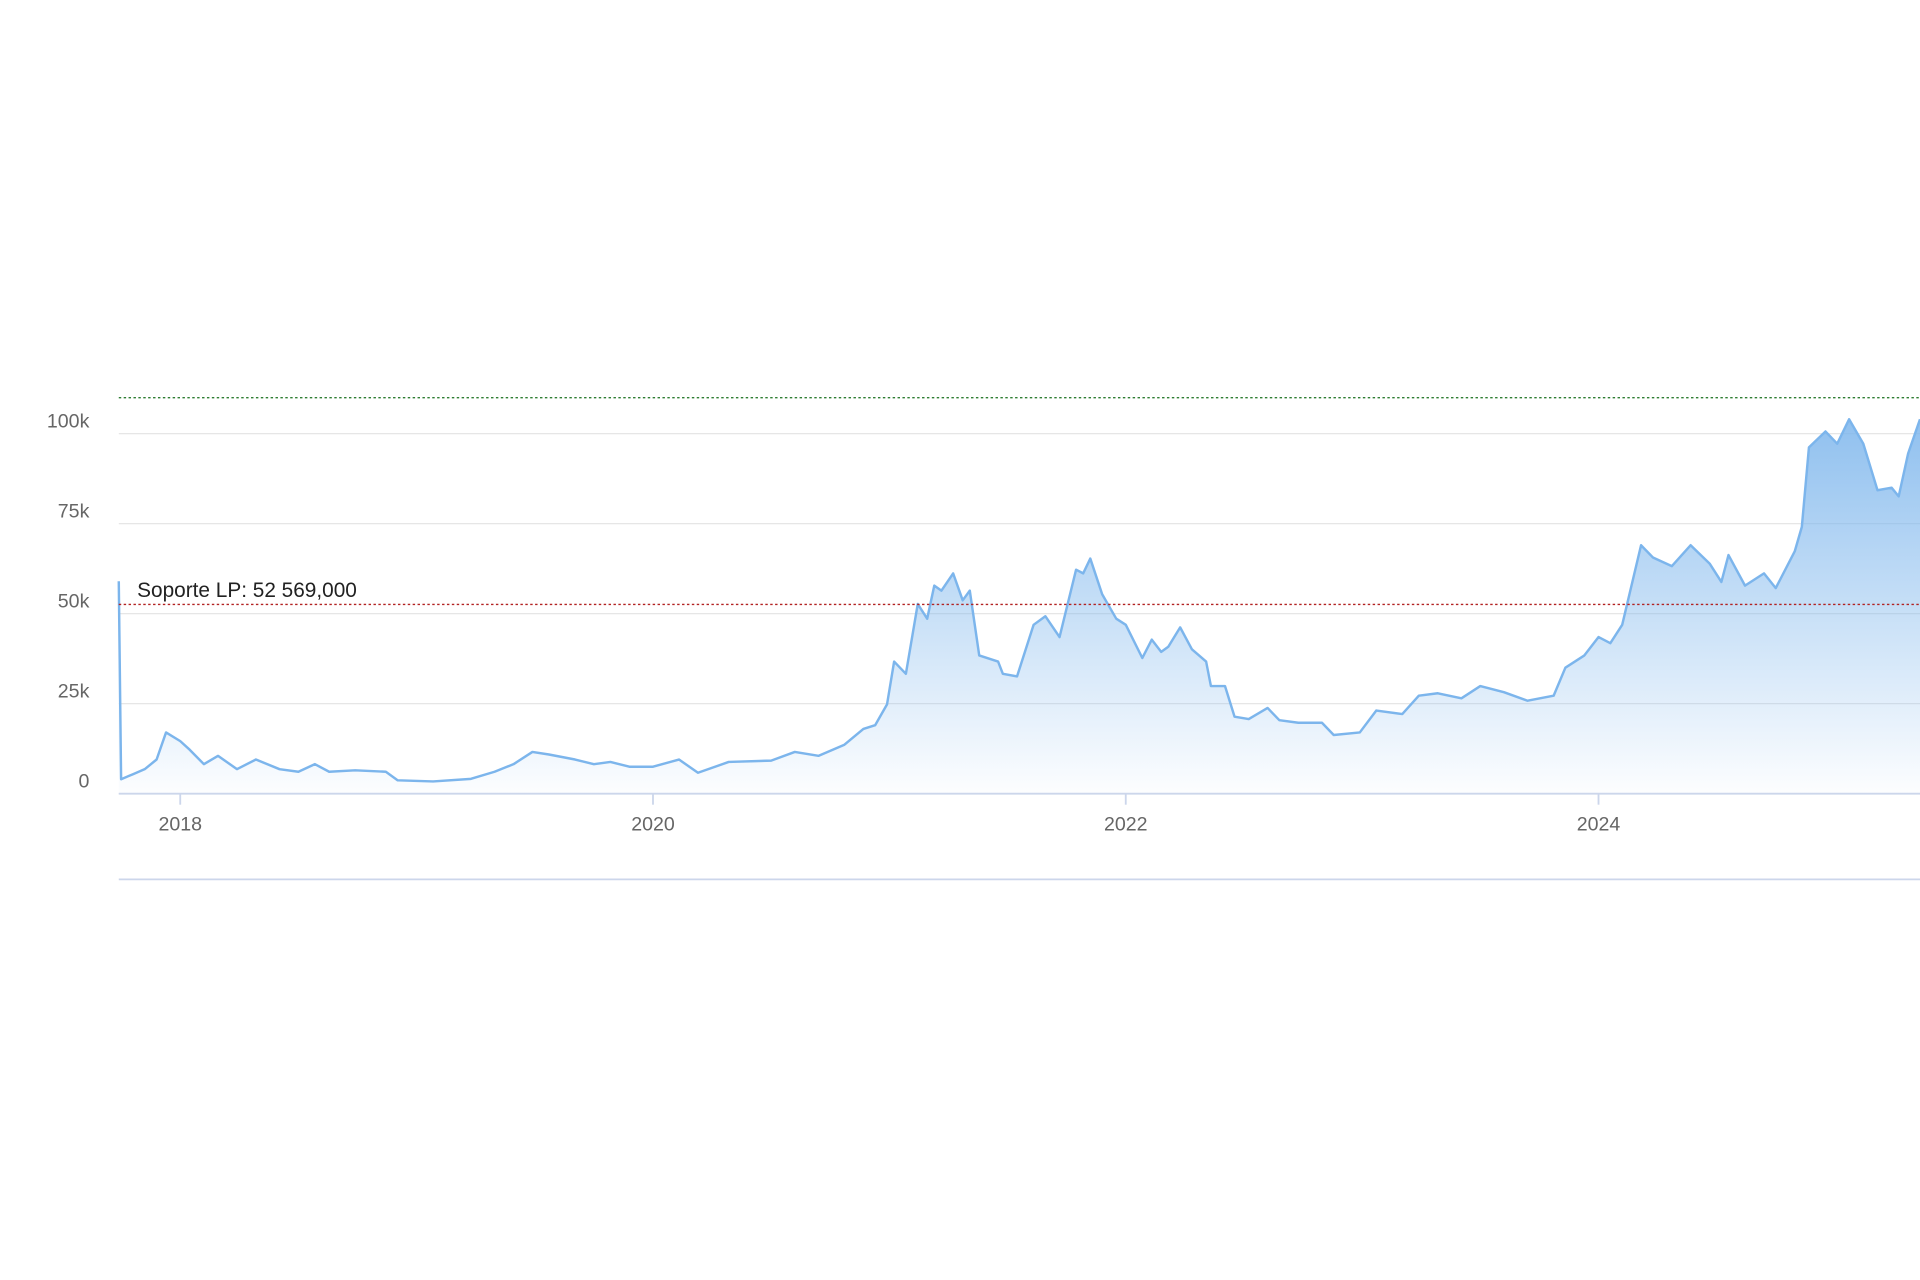 This screenshot has width=1920, height=1280. Describe the element at coordinates (1599, 824) in the screenshot. I see `x-tick-label: 2024` at that location.